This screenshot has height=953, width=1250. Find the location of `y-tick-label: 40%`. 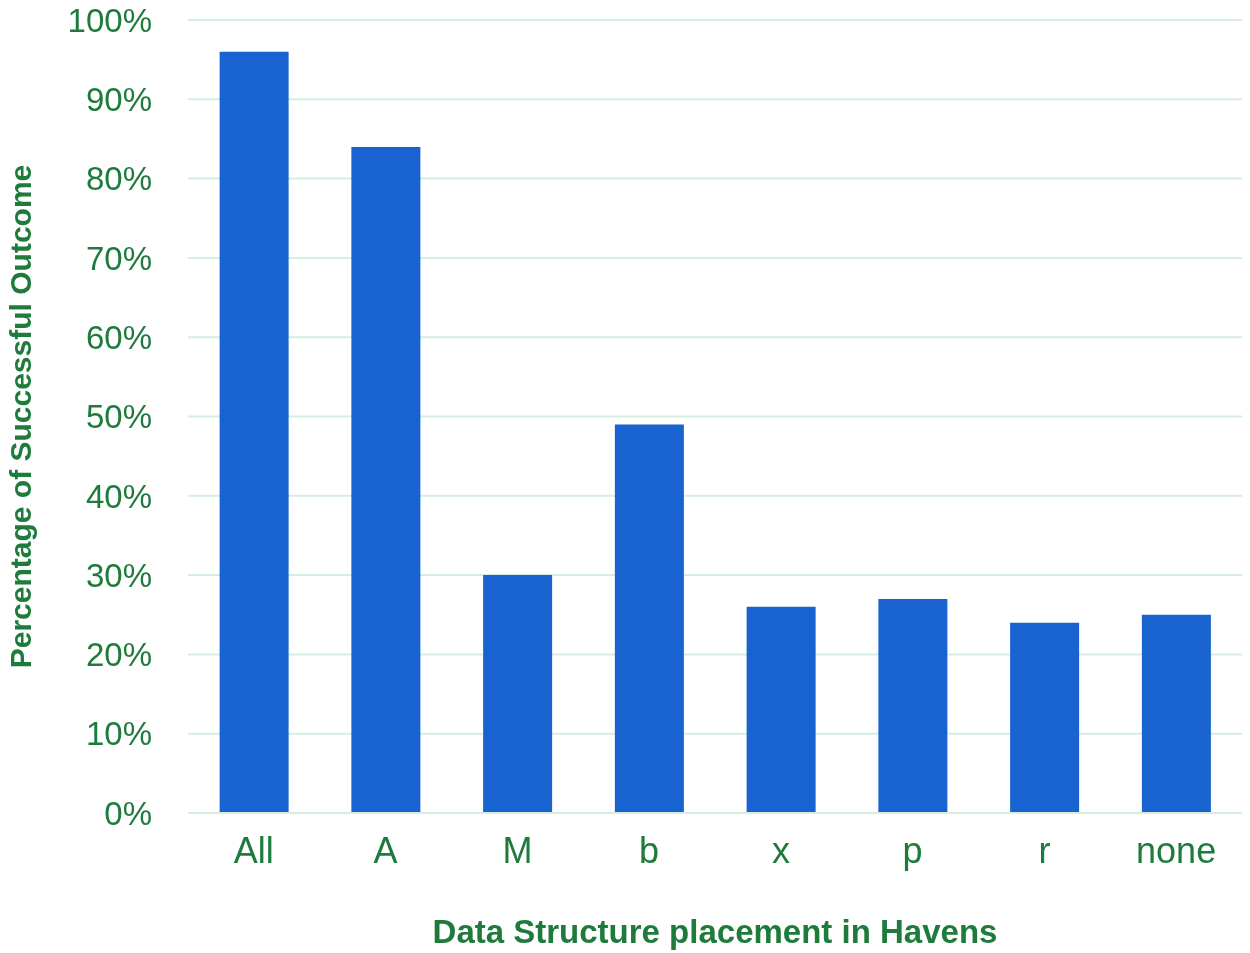

y-tick-label: 40% is located at coordinates (118, 496).